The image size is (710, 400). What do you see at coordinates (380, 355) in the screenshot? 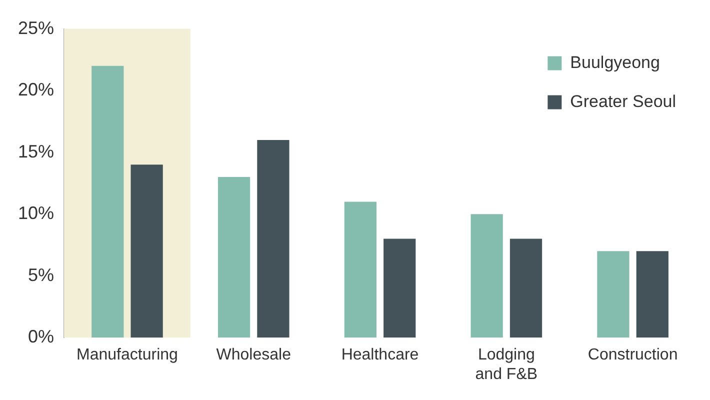
I see `x-tick-label: Healthcare` at bounding box center [380, 355].